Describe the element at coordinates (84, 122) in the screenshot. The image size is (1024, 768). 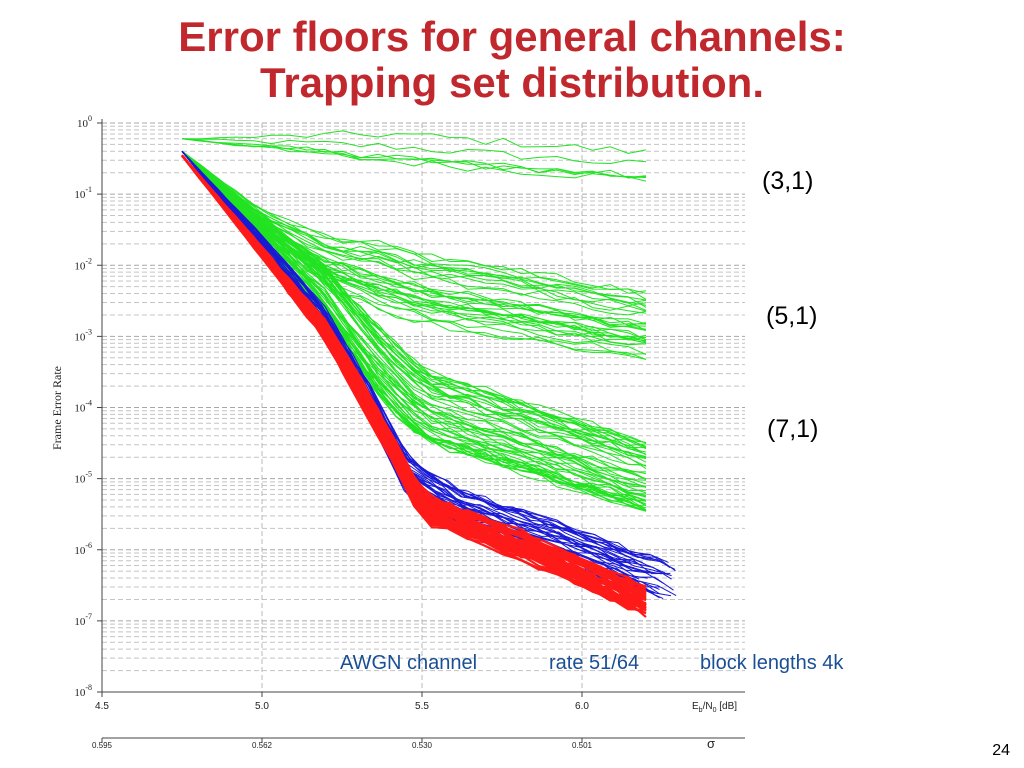
I see `y-tick-label: 10⁰` at that location.